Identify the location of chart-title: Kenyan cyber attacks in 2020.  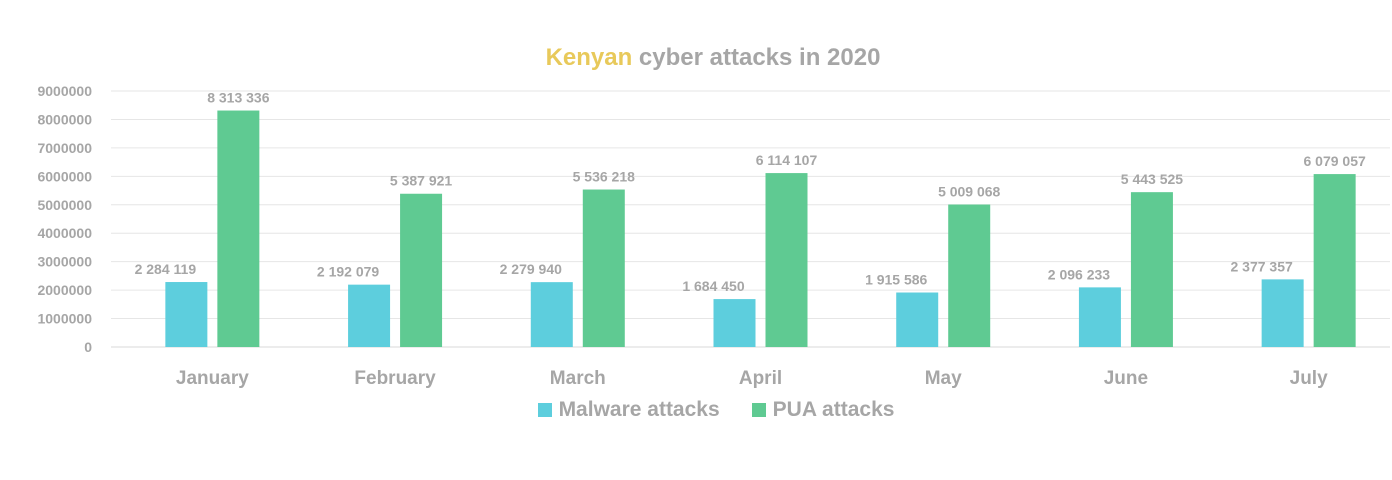
(696, 58).